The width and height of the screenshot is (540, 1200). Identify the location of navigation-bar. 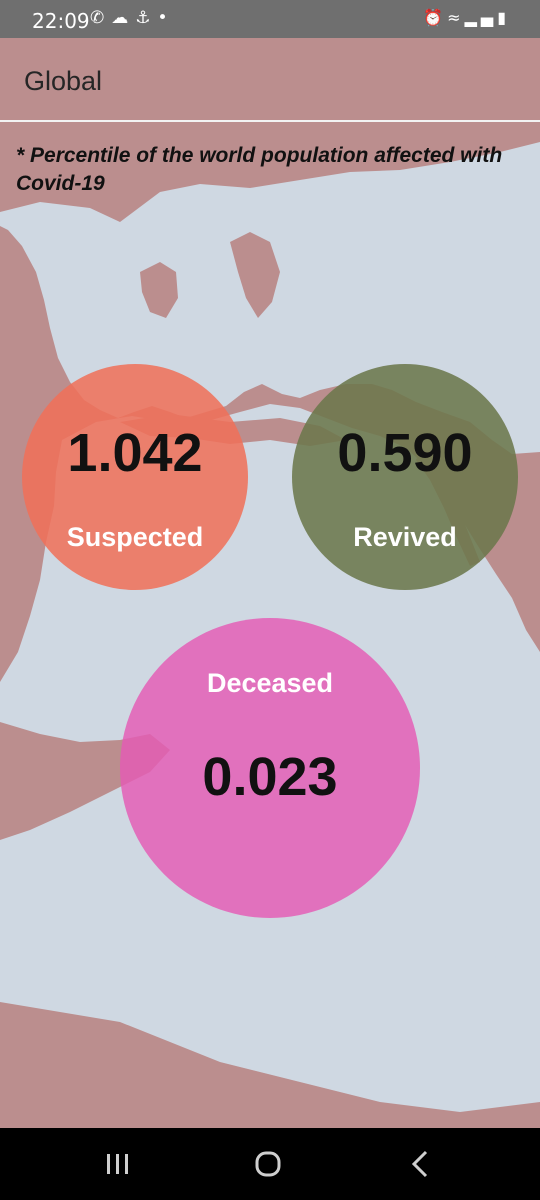
(270, 1164).